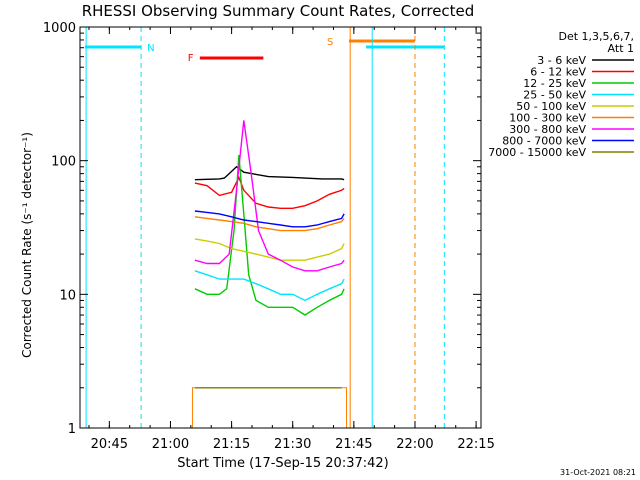 This screenshot has height=480, width=640. What do you see at coordinates (547, 118) in the screenshot?
I see `legend-label: 100 - 300 keV` at bounding box center [547, 118].